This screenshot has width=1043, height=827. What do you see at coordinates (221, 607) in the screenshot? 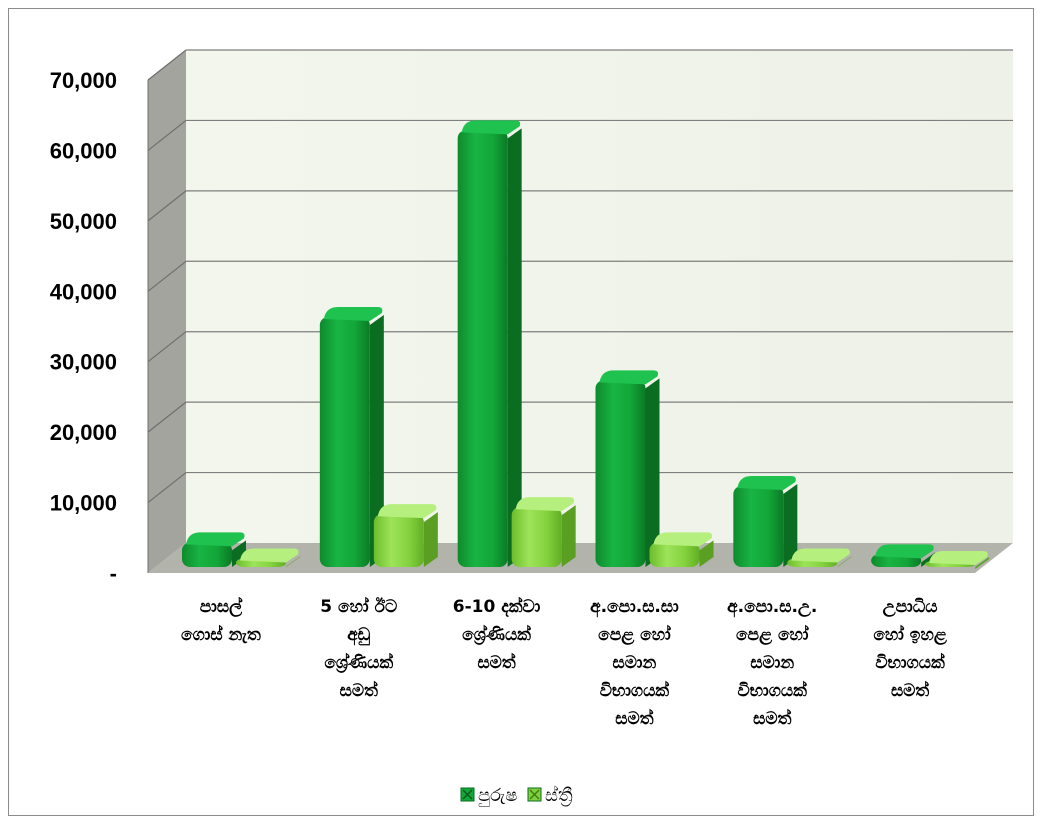
I see `x-tick-label: පාසල්` at bounding box center [221, 607].